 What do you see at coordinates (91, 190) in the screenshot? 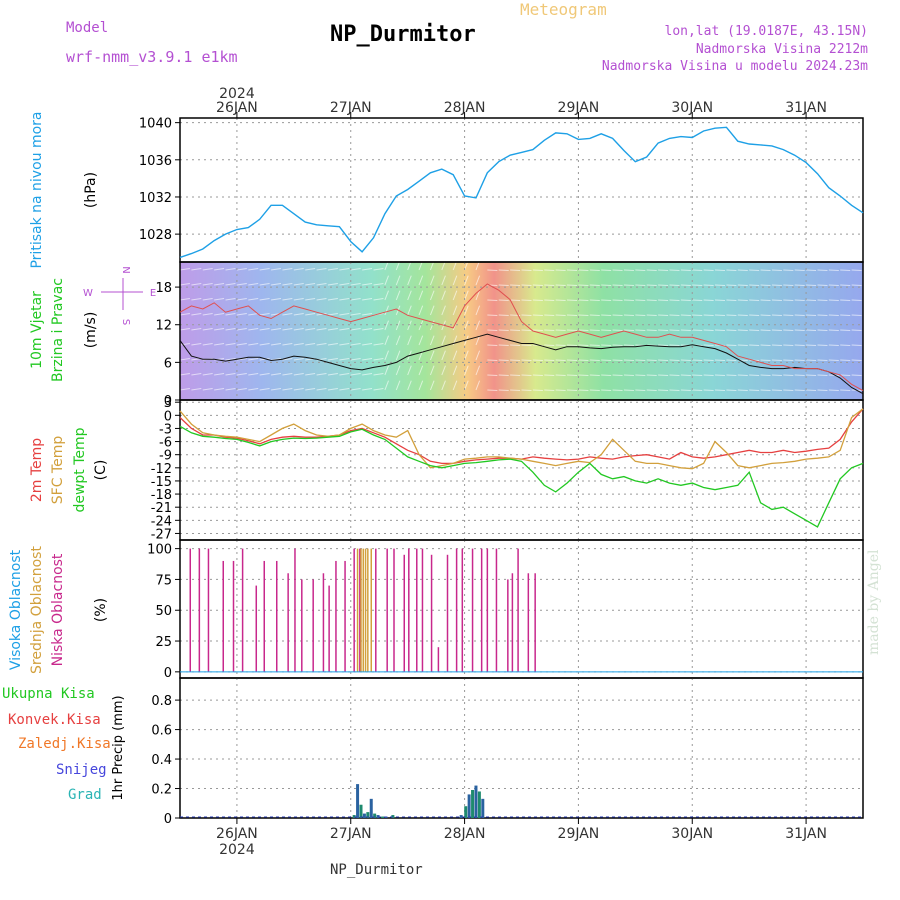
I see `pressure-unit-label: (hPa)` at bounding box center [91, 190].